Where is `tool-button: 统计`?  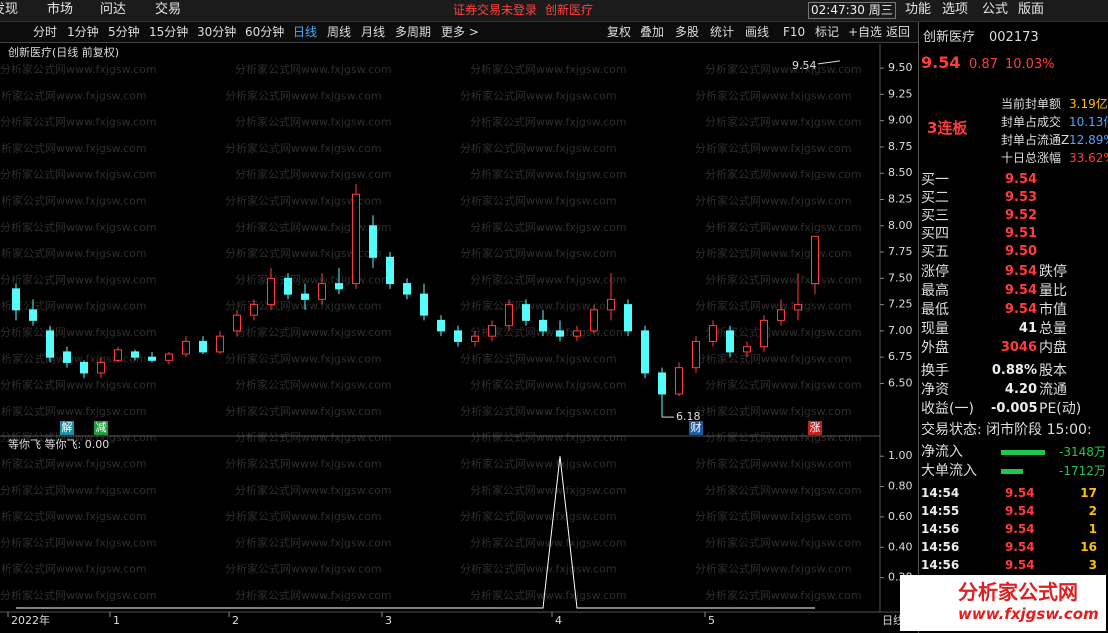
tool-button: 统计 is located at coordinates (722, 32).